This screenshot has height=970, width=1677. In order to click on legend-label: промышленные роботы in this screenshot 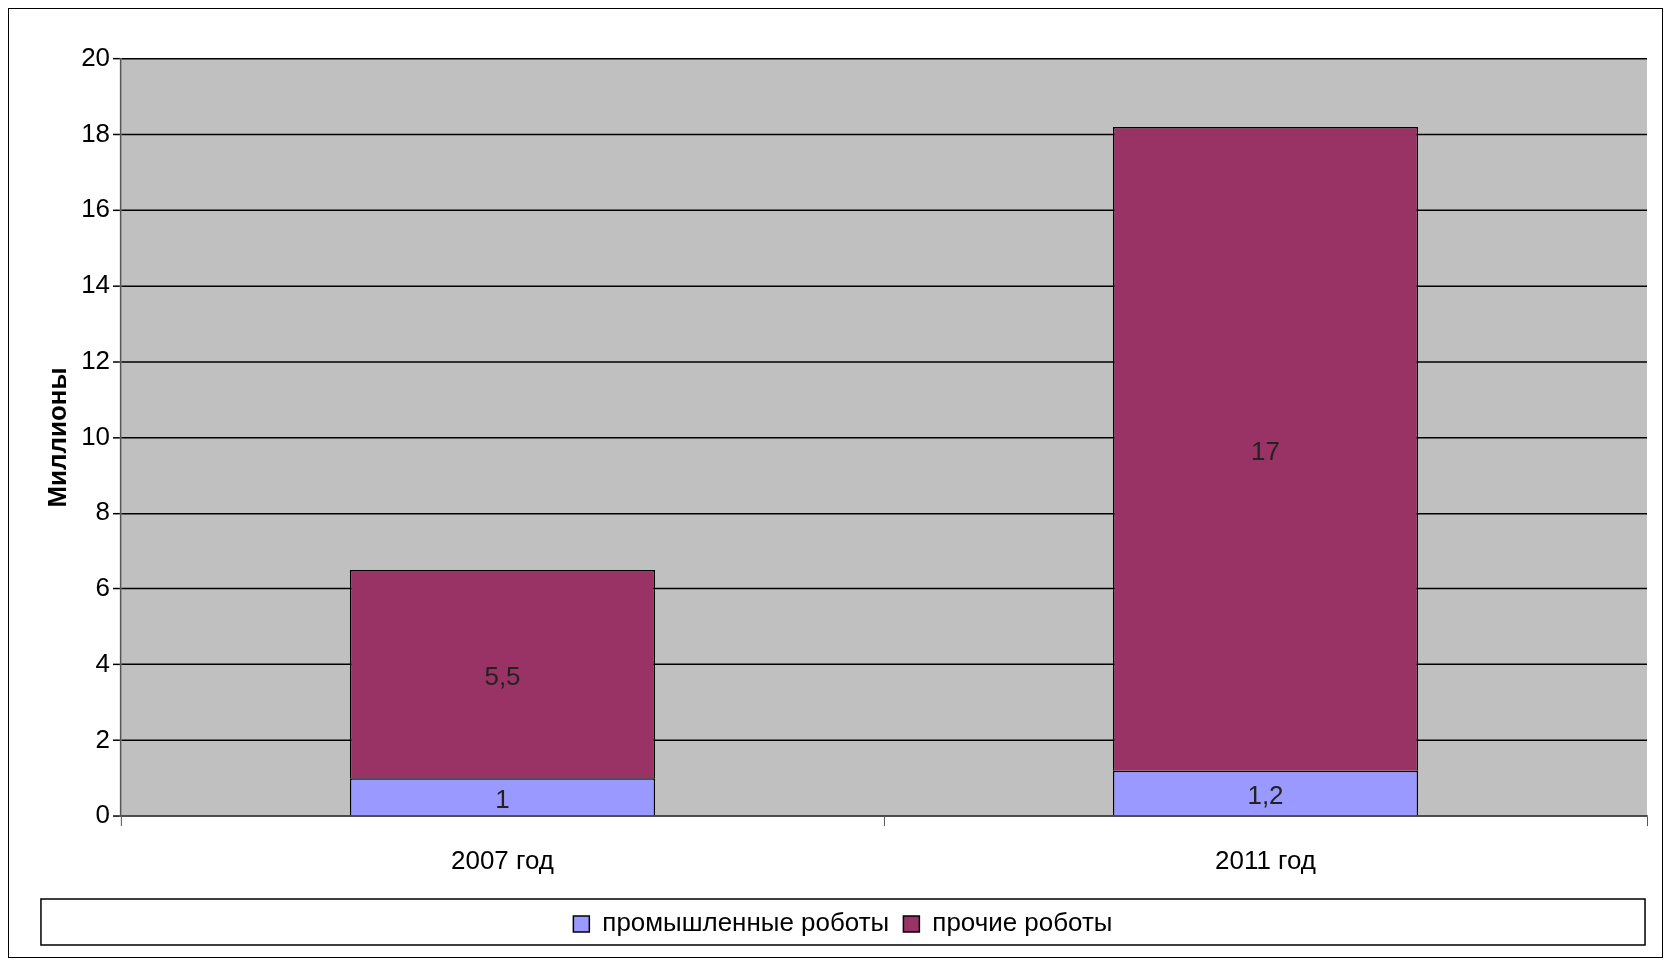, I will do `click(746, 922)`.